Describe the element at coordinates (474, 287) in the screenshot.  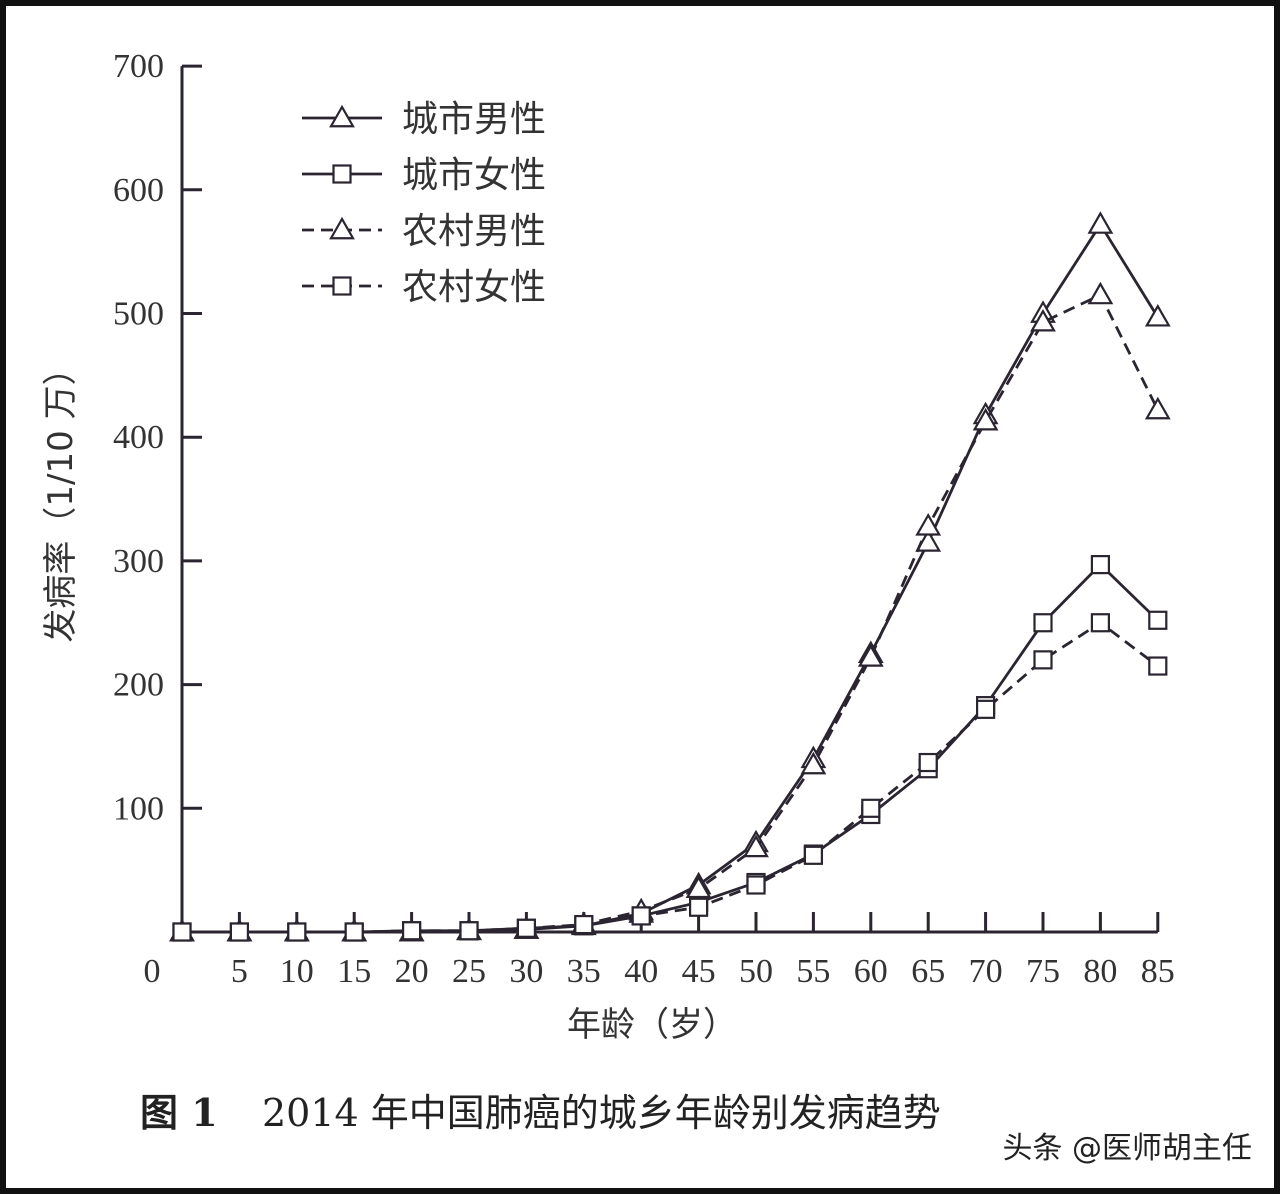
I see `legend-label: 农村女性` at that location.